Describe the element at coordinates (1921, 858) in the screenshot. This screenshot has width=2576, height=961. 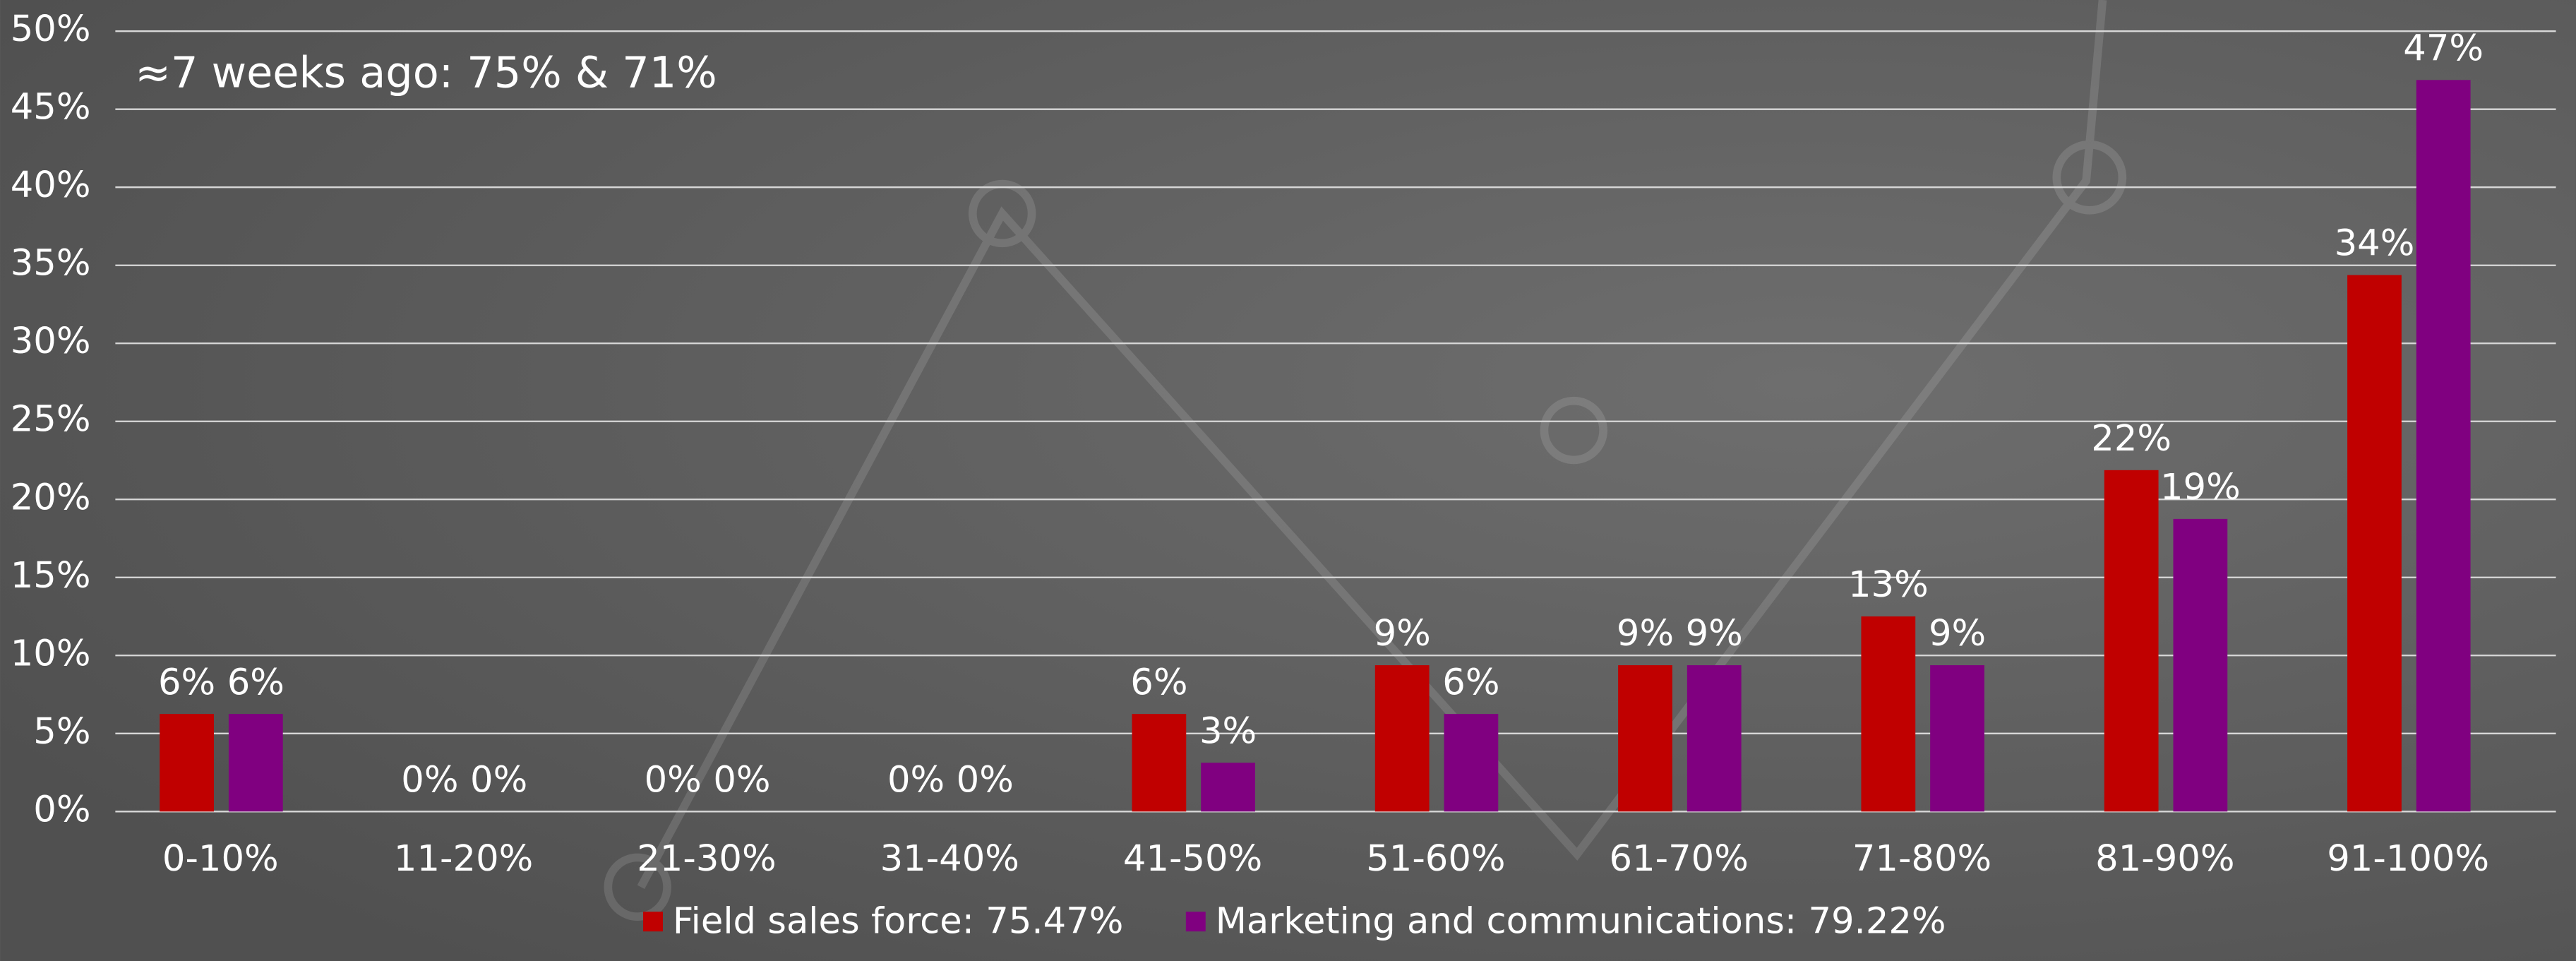
I see `x-tick-label: 71-80%` at that location.